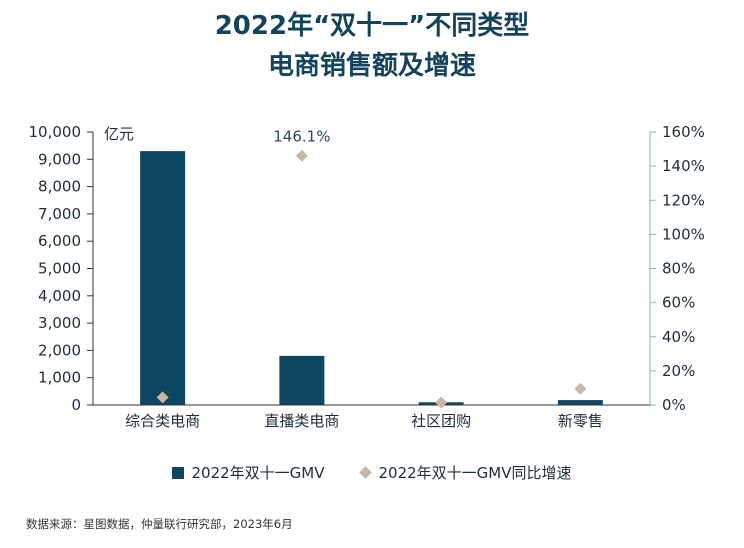 This screenshot has width=744, height=548. Describe the element at coordinates (678, 371) in the screenshot. I see `right-axis-tick-label: 20%` at that location.